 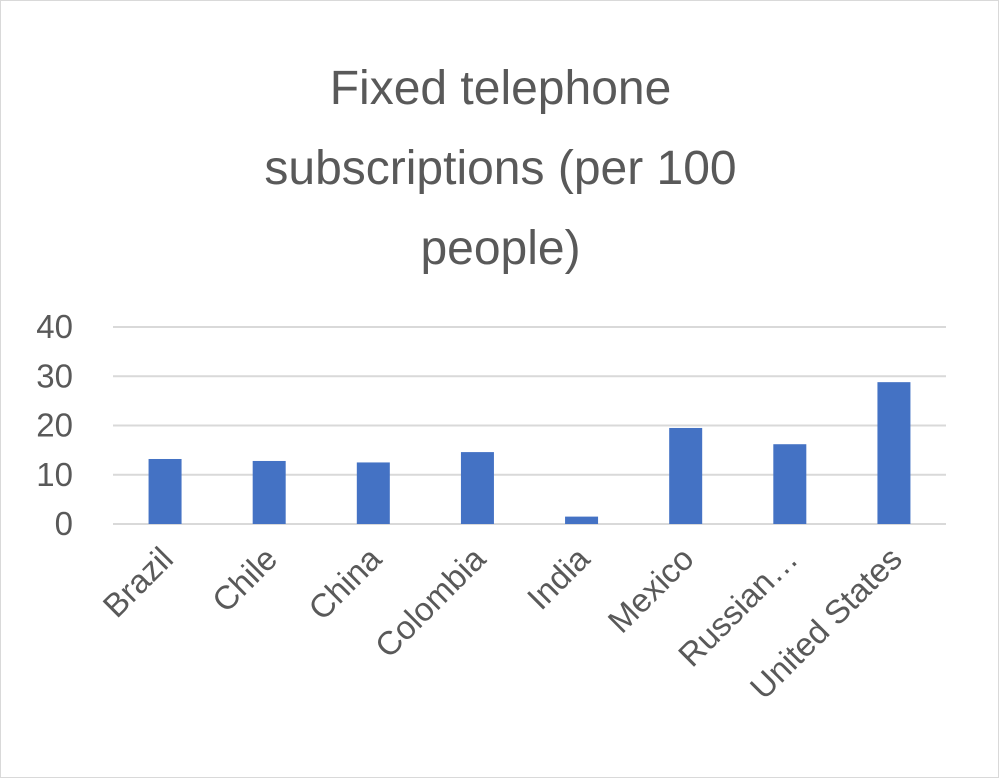 What do you see at coordinates (430, 601) in the screenshot?
I see `x-tick-label: Colombia` at bounding box center [430, 601].